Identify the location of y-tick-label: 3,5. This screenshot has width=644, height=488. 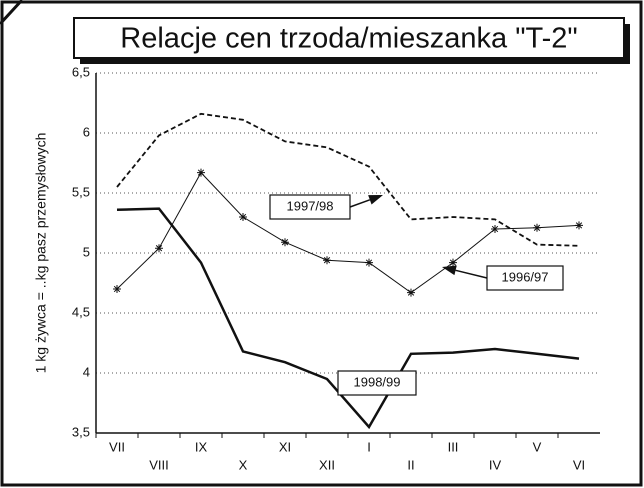
(81, 431).